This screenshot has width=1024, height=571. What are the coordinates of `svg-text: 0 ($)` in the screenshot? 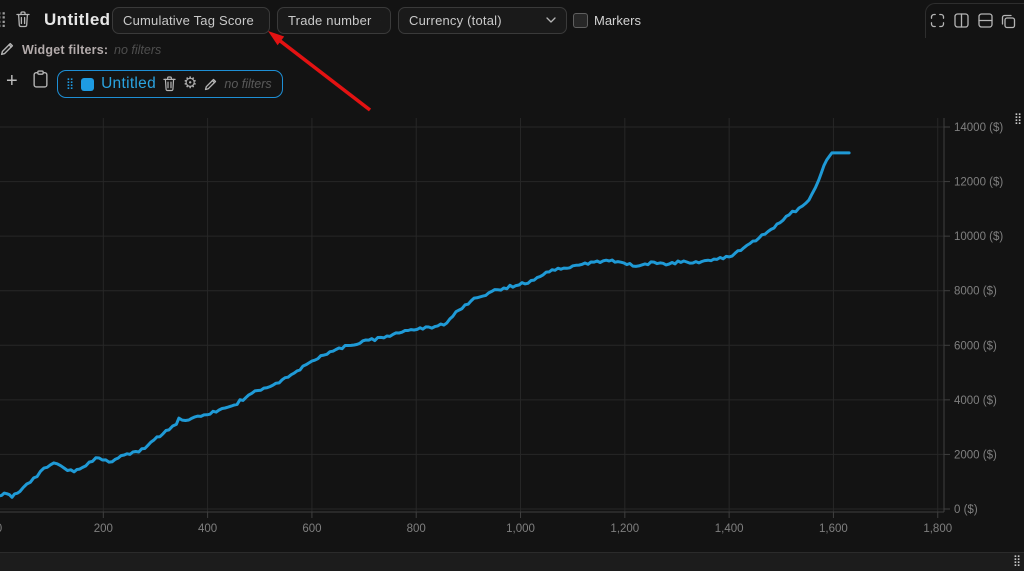 It's located at (966, 510).